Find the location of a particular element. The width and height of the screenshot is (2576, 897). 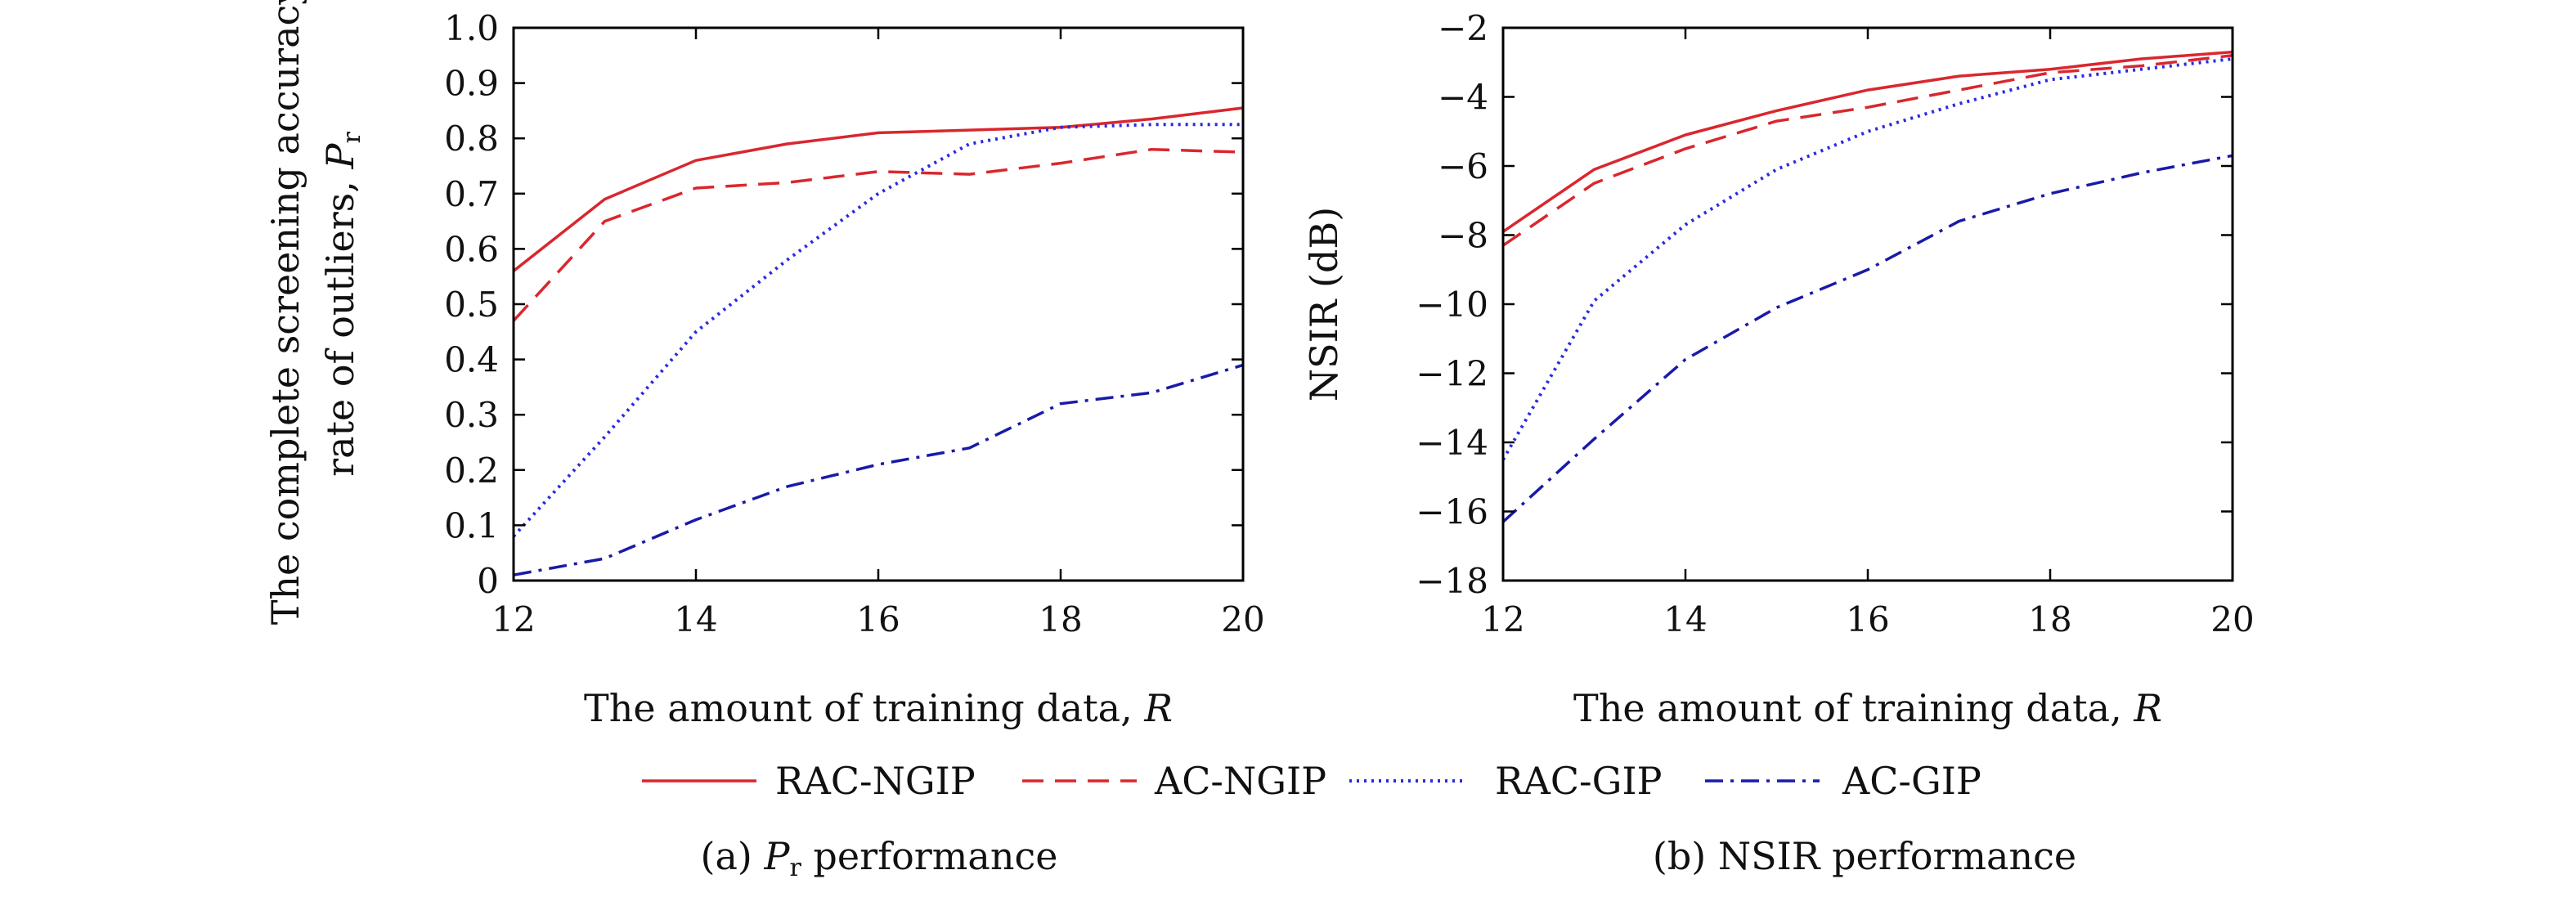

legend-label-ac-gip: AC-GIP is located at coordinates (1912, 781).